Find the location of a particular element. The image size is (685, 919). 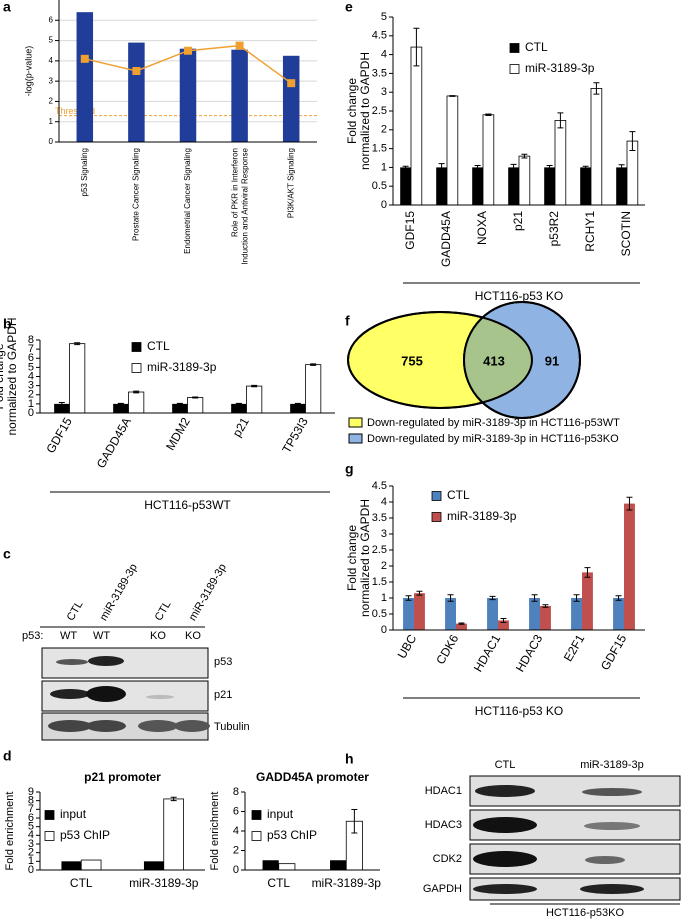

x-tick-label: HDAC1 is located at coordinates (487, 653).